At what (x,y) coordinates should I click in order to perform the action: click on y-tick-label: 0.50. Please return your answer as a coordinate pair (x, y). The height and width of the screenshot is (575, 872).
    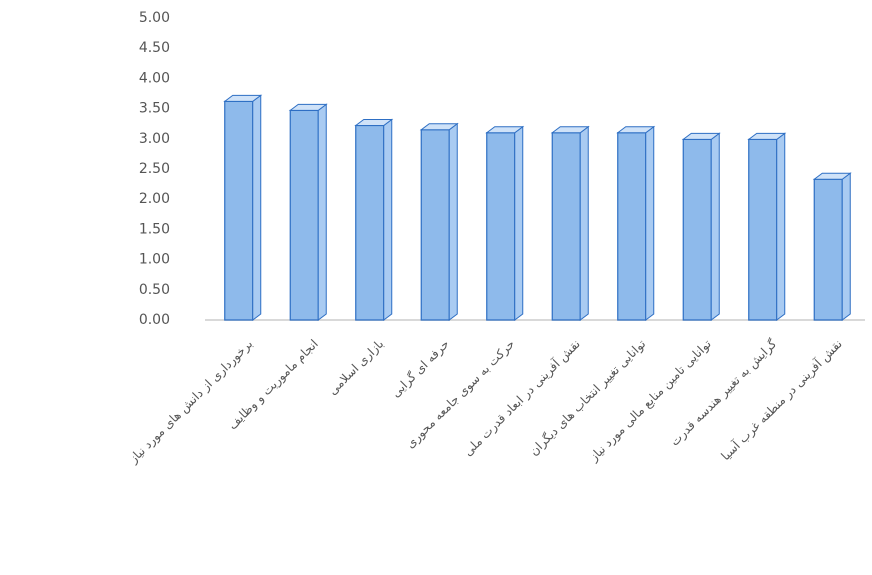
    Looking at the image, I should click on (154, 290).